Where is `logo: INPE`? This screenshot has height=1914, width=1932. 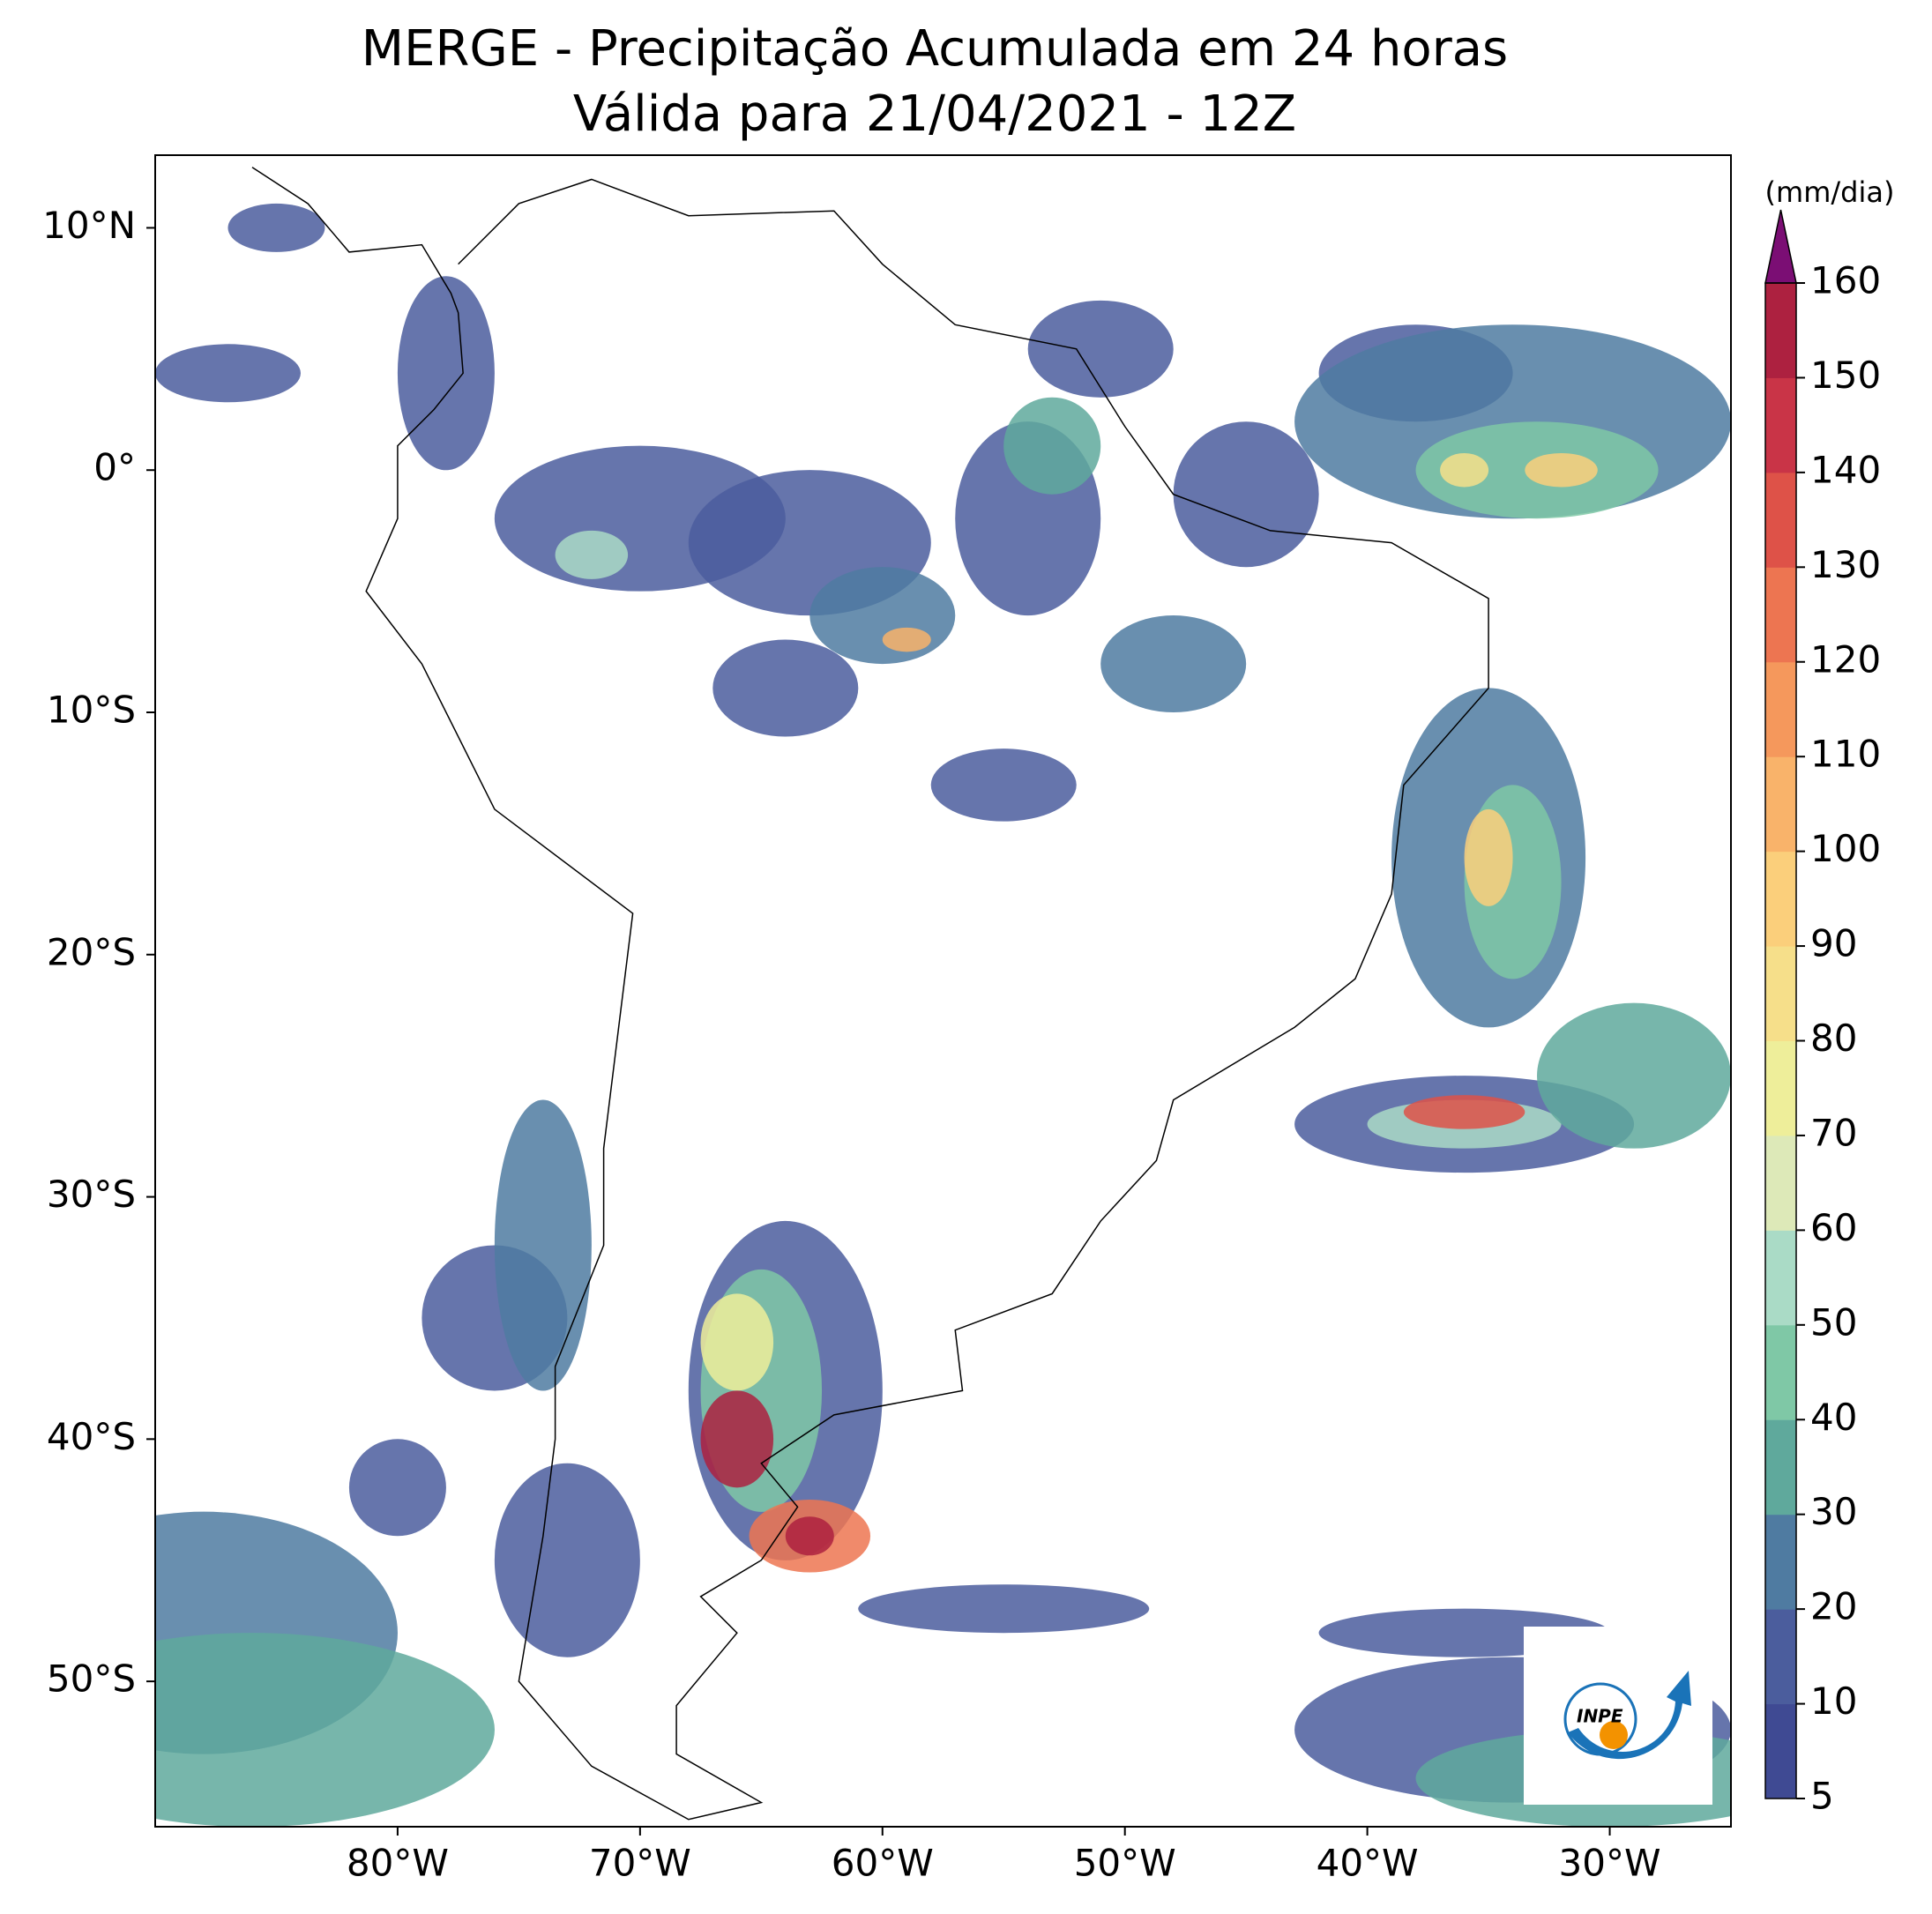
logo: INPE is located at coordinates (1618, 1716).